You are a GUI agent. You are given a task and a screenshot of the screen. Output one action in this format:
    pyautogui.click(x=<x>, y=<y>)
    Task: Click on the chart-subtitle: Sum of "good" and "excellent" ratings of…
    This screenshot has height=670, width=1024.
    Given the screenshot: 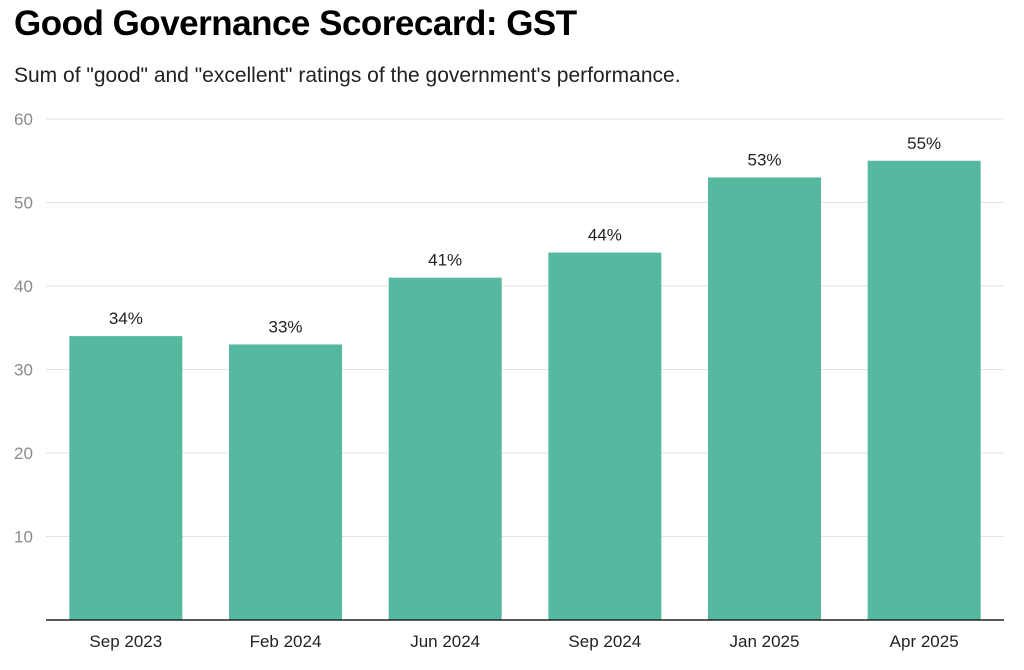 What is the action you would take?
    pyautogui.click(x=347, y=75)
    